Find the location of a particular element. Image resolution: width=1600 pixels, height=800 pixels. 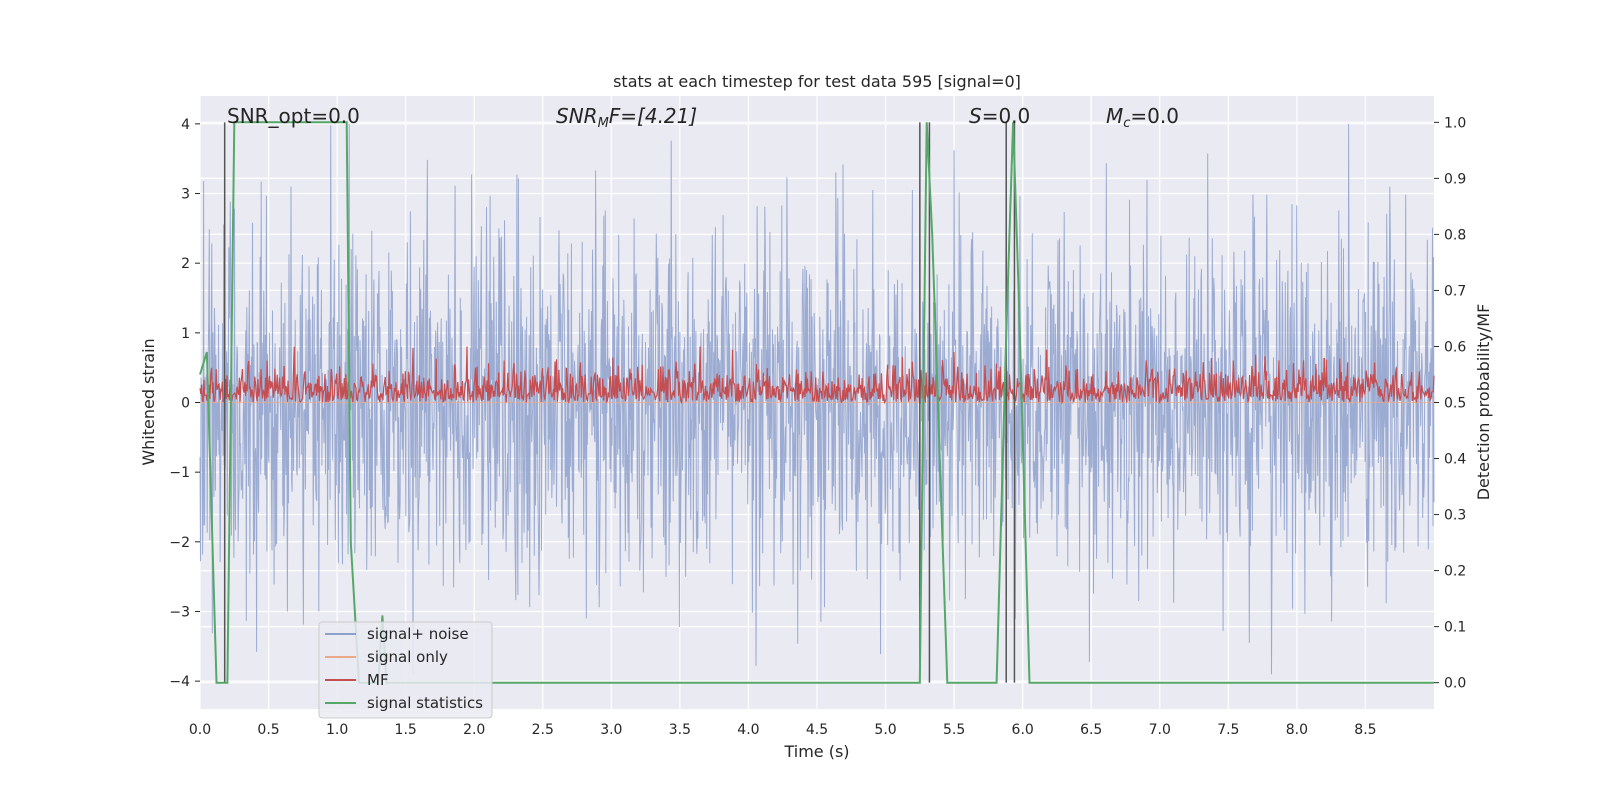

legend-label-signal-only: signal only is located at coordinates (407, 657).